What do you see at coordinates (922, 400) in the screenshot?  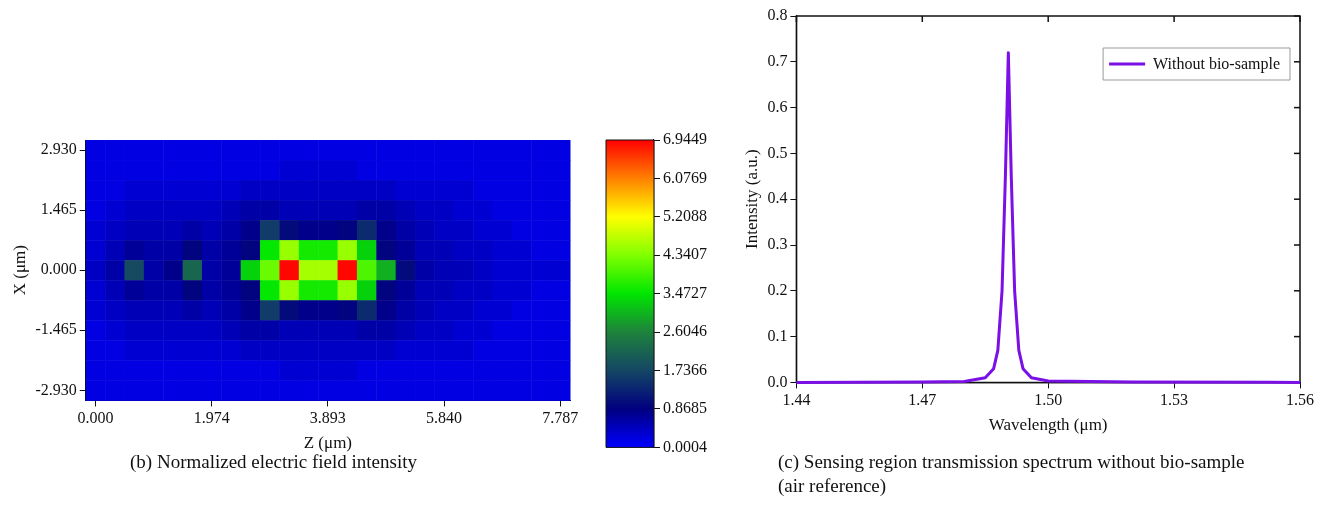 I see `x-tick-label: 1.47` at bounding box center [922, 400].